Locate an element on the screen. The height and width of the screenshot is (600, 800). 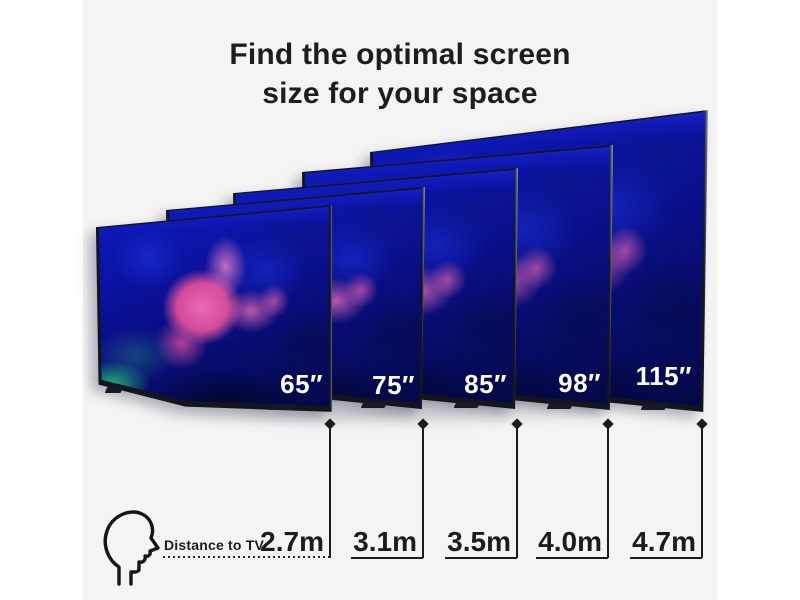
distance-value-65: 2.7m is located at coordinates (292, 541).